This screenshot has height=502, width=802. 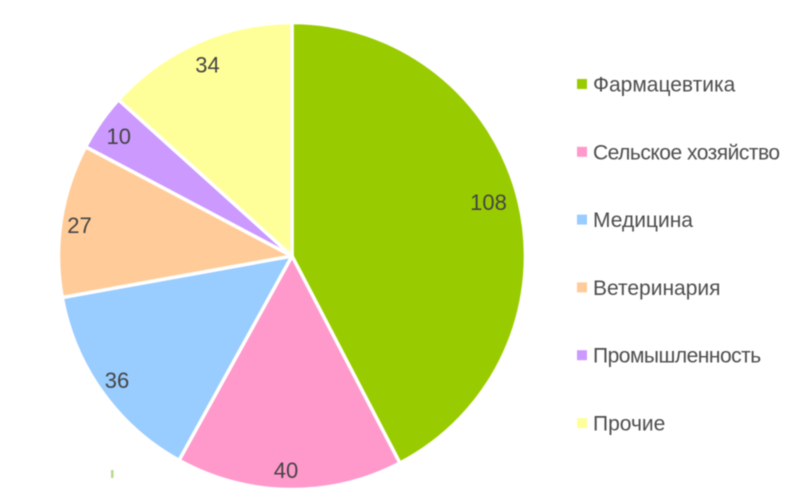 I want to click on svg-text: Ветеринария, so click(x=657, y=288).